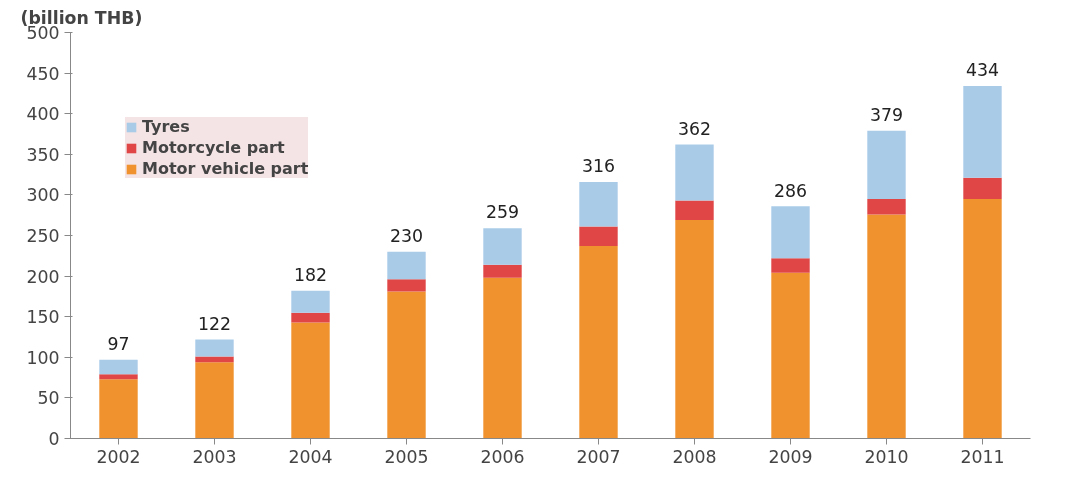 The image size is (1073, 477). Describe the element at coordinates (43, 357) in the screenshot. I see `y-tick-label: 100` at that location.